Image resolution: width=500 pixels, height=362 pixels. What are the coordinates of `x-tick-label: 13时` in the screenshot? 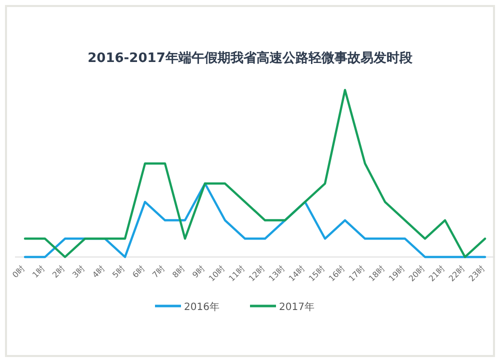 It's located at (276, 274).